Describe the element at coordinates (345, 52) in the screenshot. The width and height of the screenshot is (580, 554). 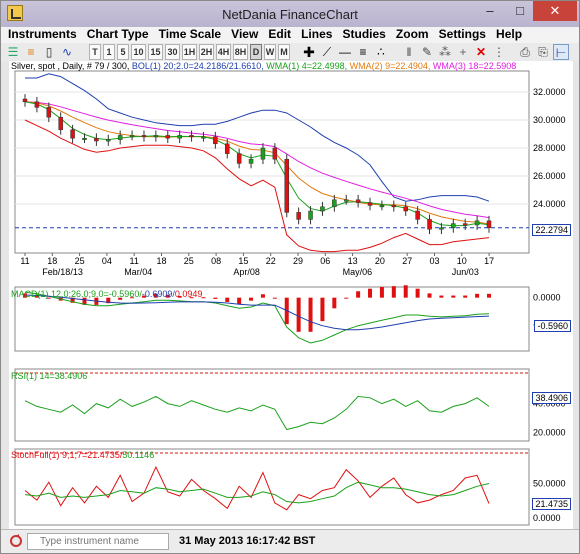
I see `horizontal-line-icon: —` at that location.